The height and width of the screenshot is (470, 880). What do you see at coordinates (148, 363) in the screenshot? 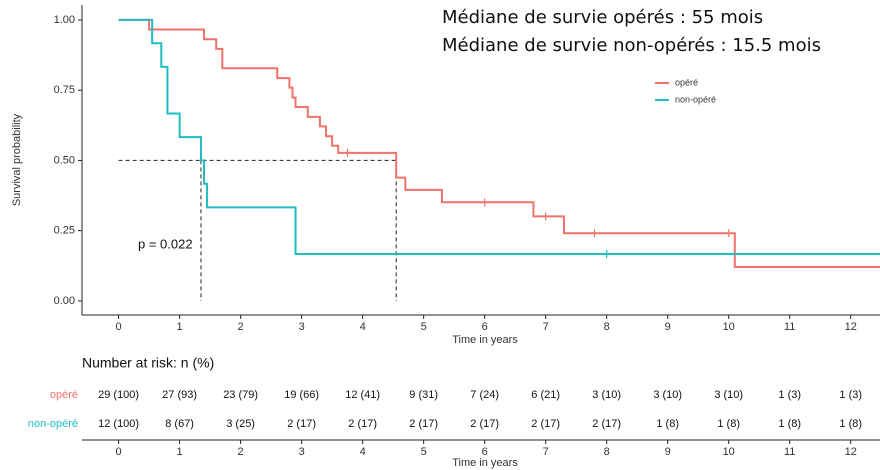
I see `risk-table-title: Number at risk: n (%)` at bounding box center [148, 363].